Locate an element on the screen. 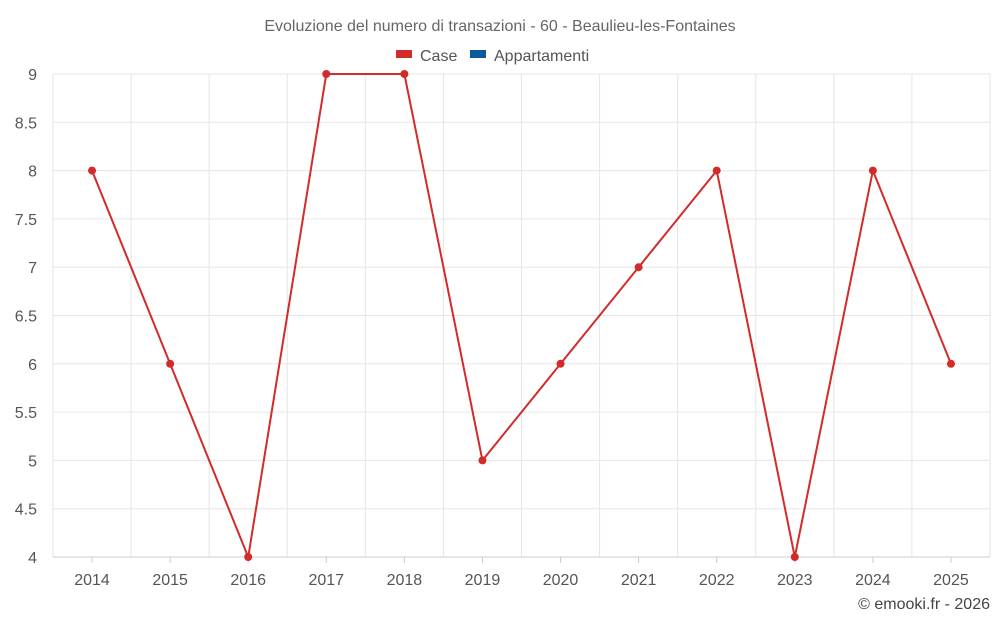 This screenshot has width=1000, height=625. legend-label-case: Case is located at coordinates (438, 56).